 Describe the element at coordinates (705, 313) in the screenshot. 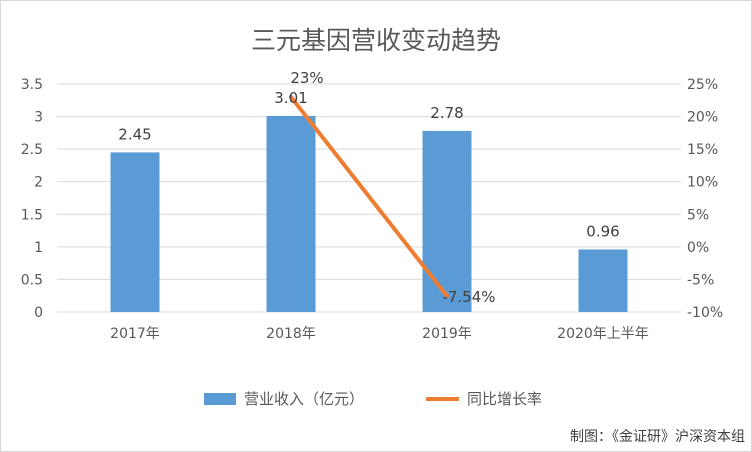

I see `y-right-tick-label: -10%` at that location.